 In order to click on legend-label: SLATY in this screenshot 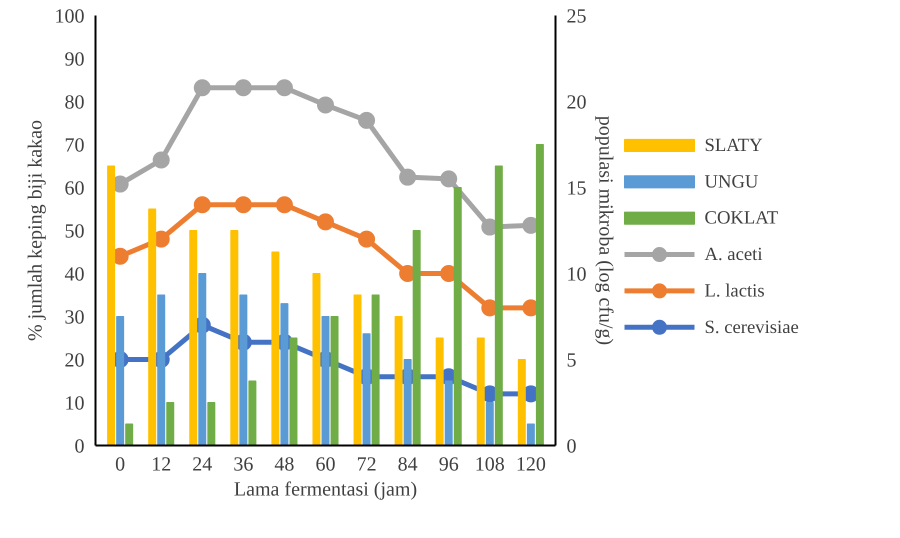, I will do `click(733, 145)`.